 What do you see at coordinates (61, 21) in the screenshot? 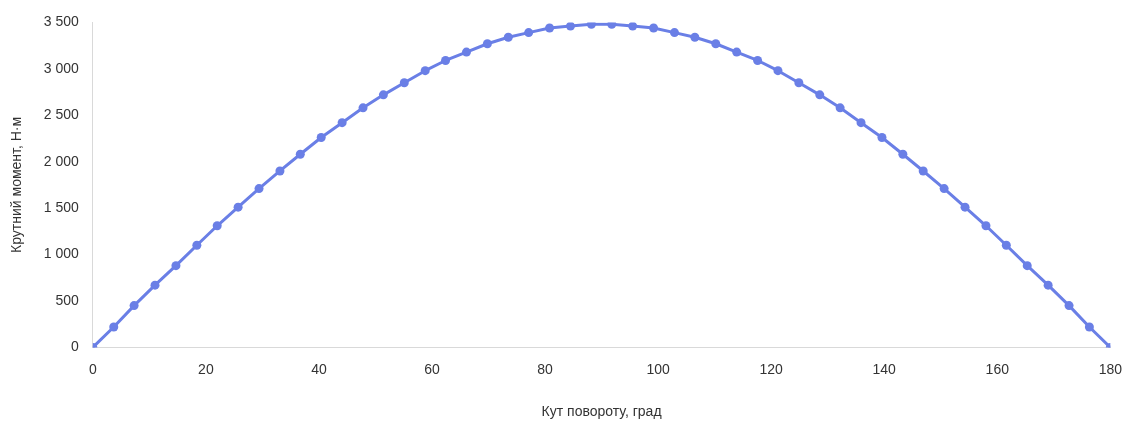
I see `y-tick-label: 3 500` at bounding box center [61, 21].